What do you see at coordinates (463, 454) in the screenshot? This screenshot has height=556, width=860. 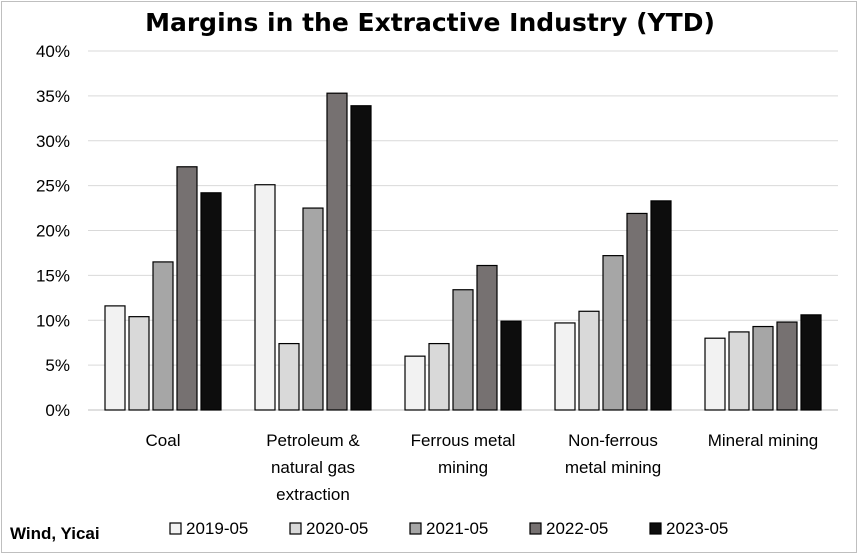 I see `x-category-label: Ferrous metal mining` at bounding box center [463, 454].